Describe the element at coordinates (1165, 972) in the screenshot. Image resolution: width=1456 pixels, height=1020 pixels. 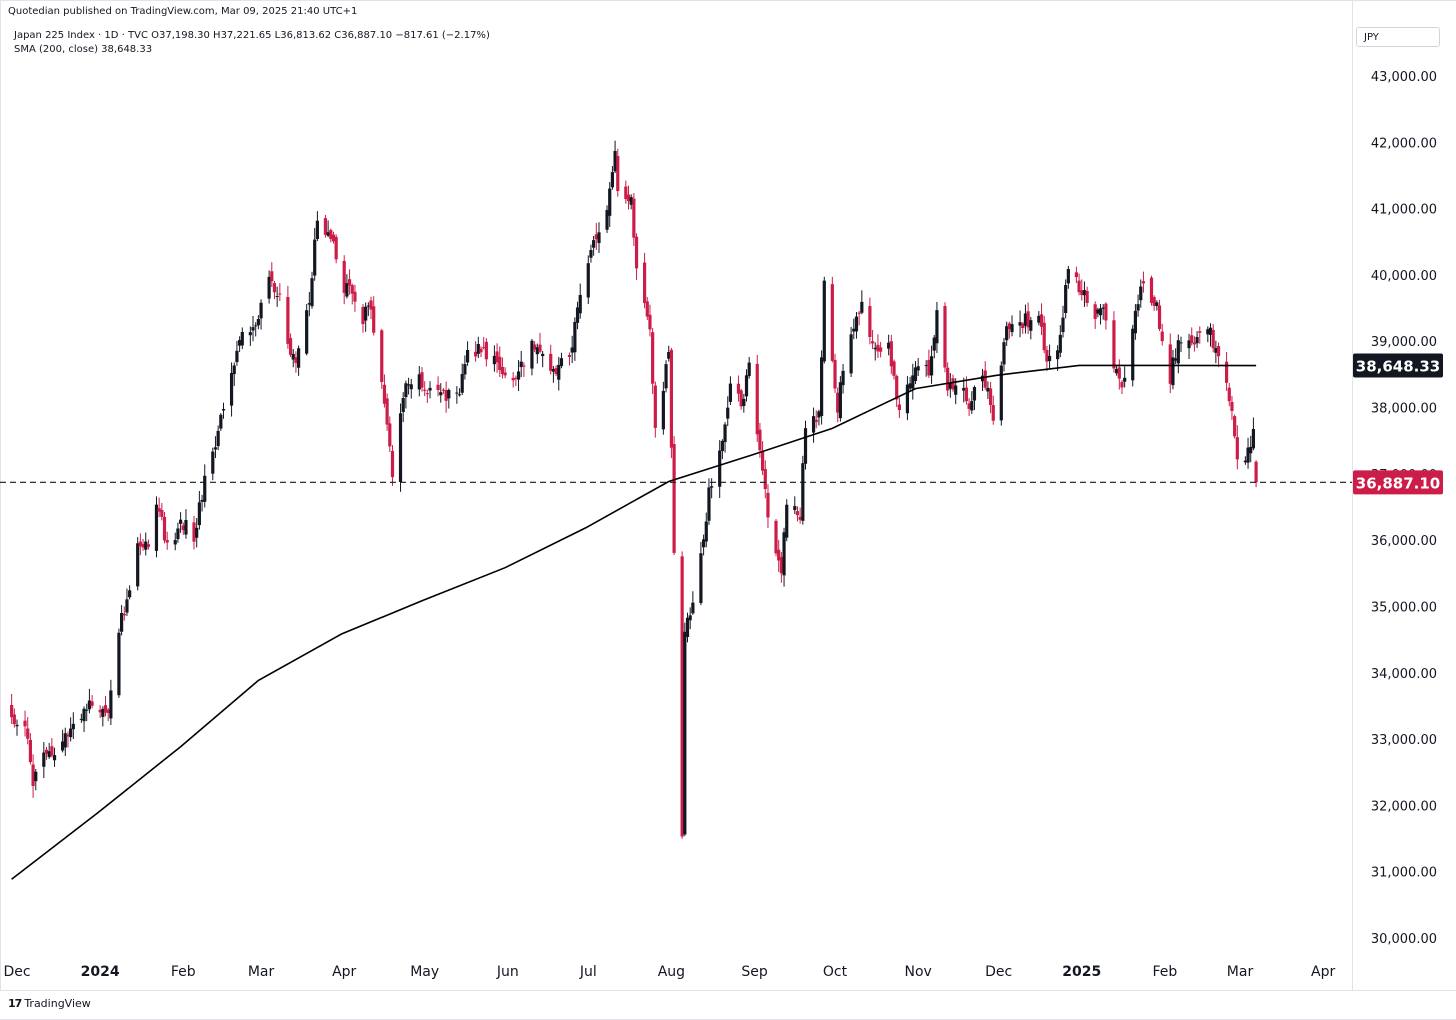
I see `time-tick-label: Feb` at that location.